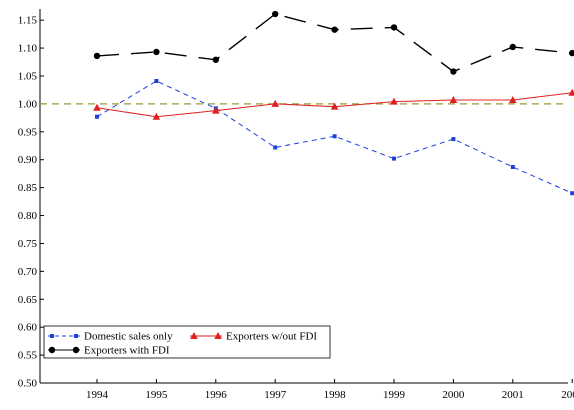 The width and height of the screenshot is (574, 410). Describe the element at coordinates (28, 272) in the screenshot. I see `y-tick-label: 0.70` at that location.